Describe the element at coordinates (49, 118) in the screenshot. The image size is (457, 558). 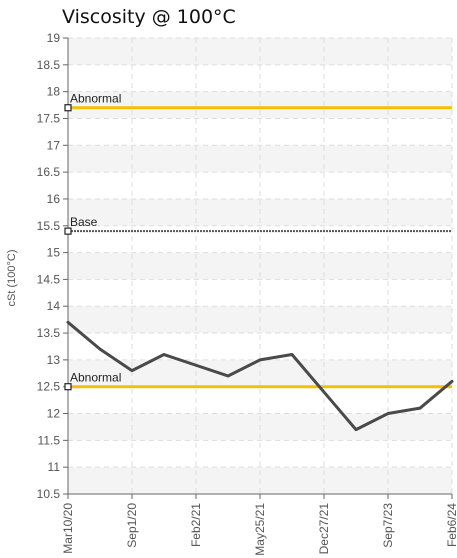
I see `y-tick-label: 17.5` at that location.